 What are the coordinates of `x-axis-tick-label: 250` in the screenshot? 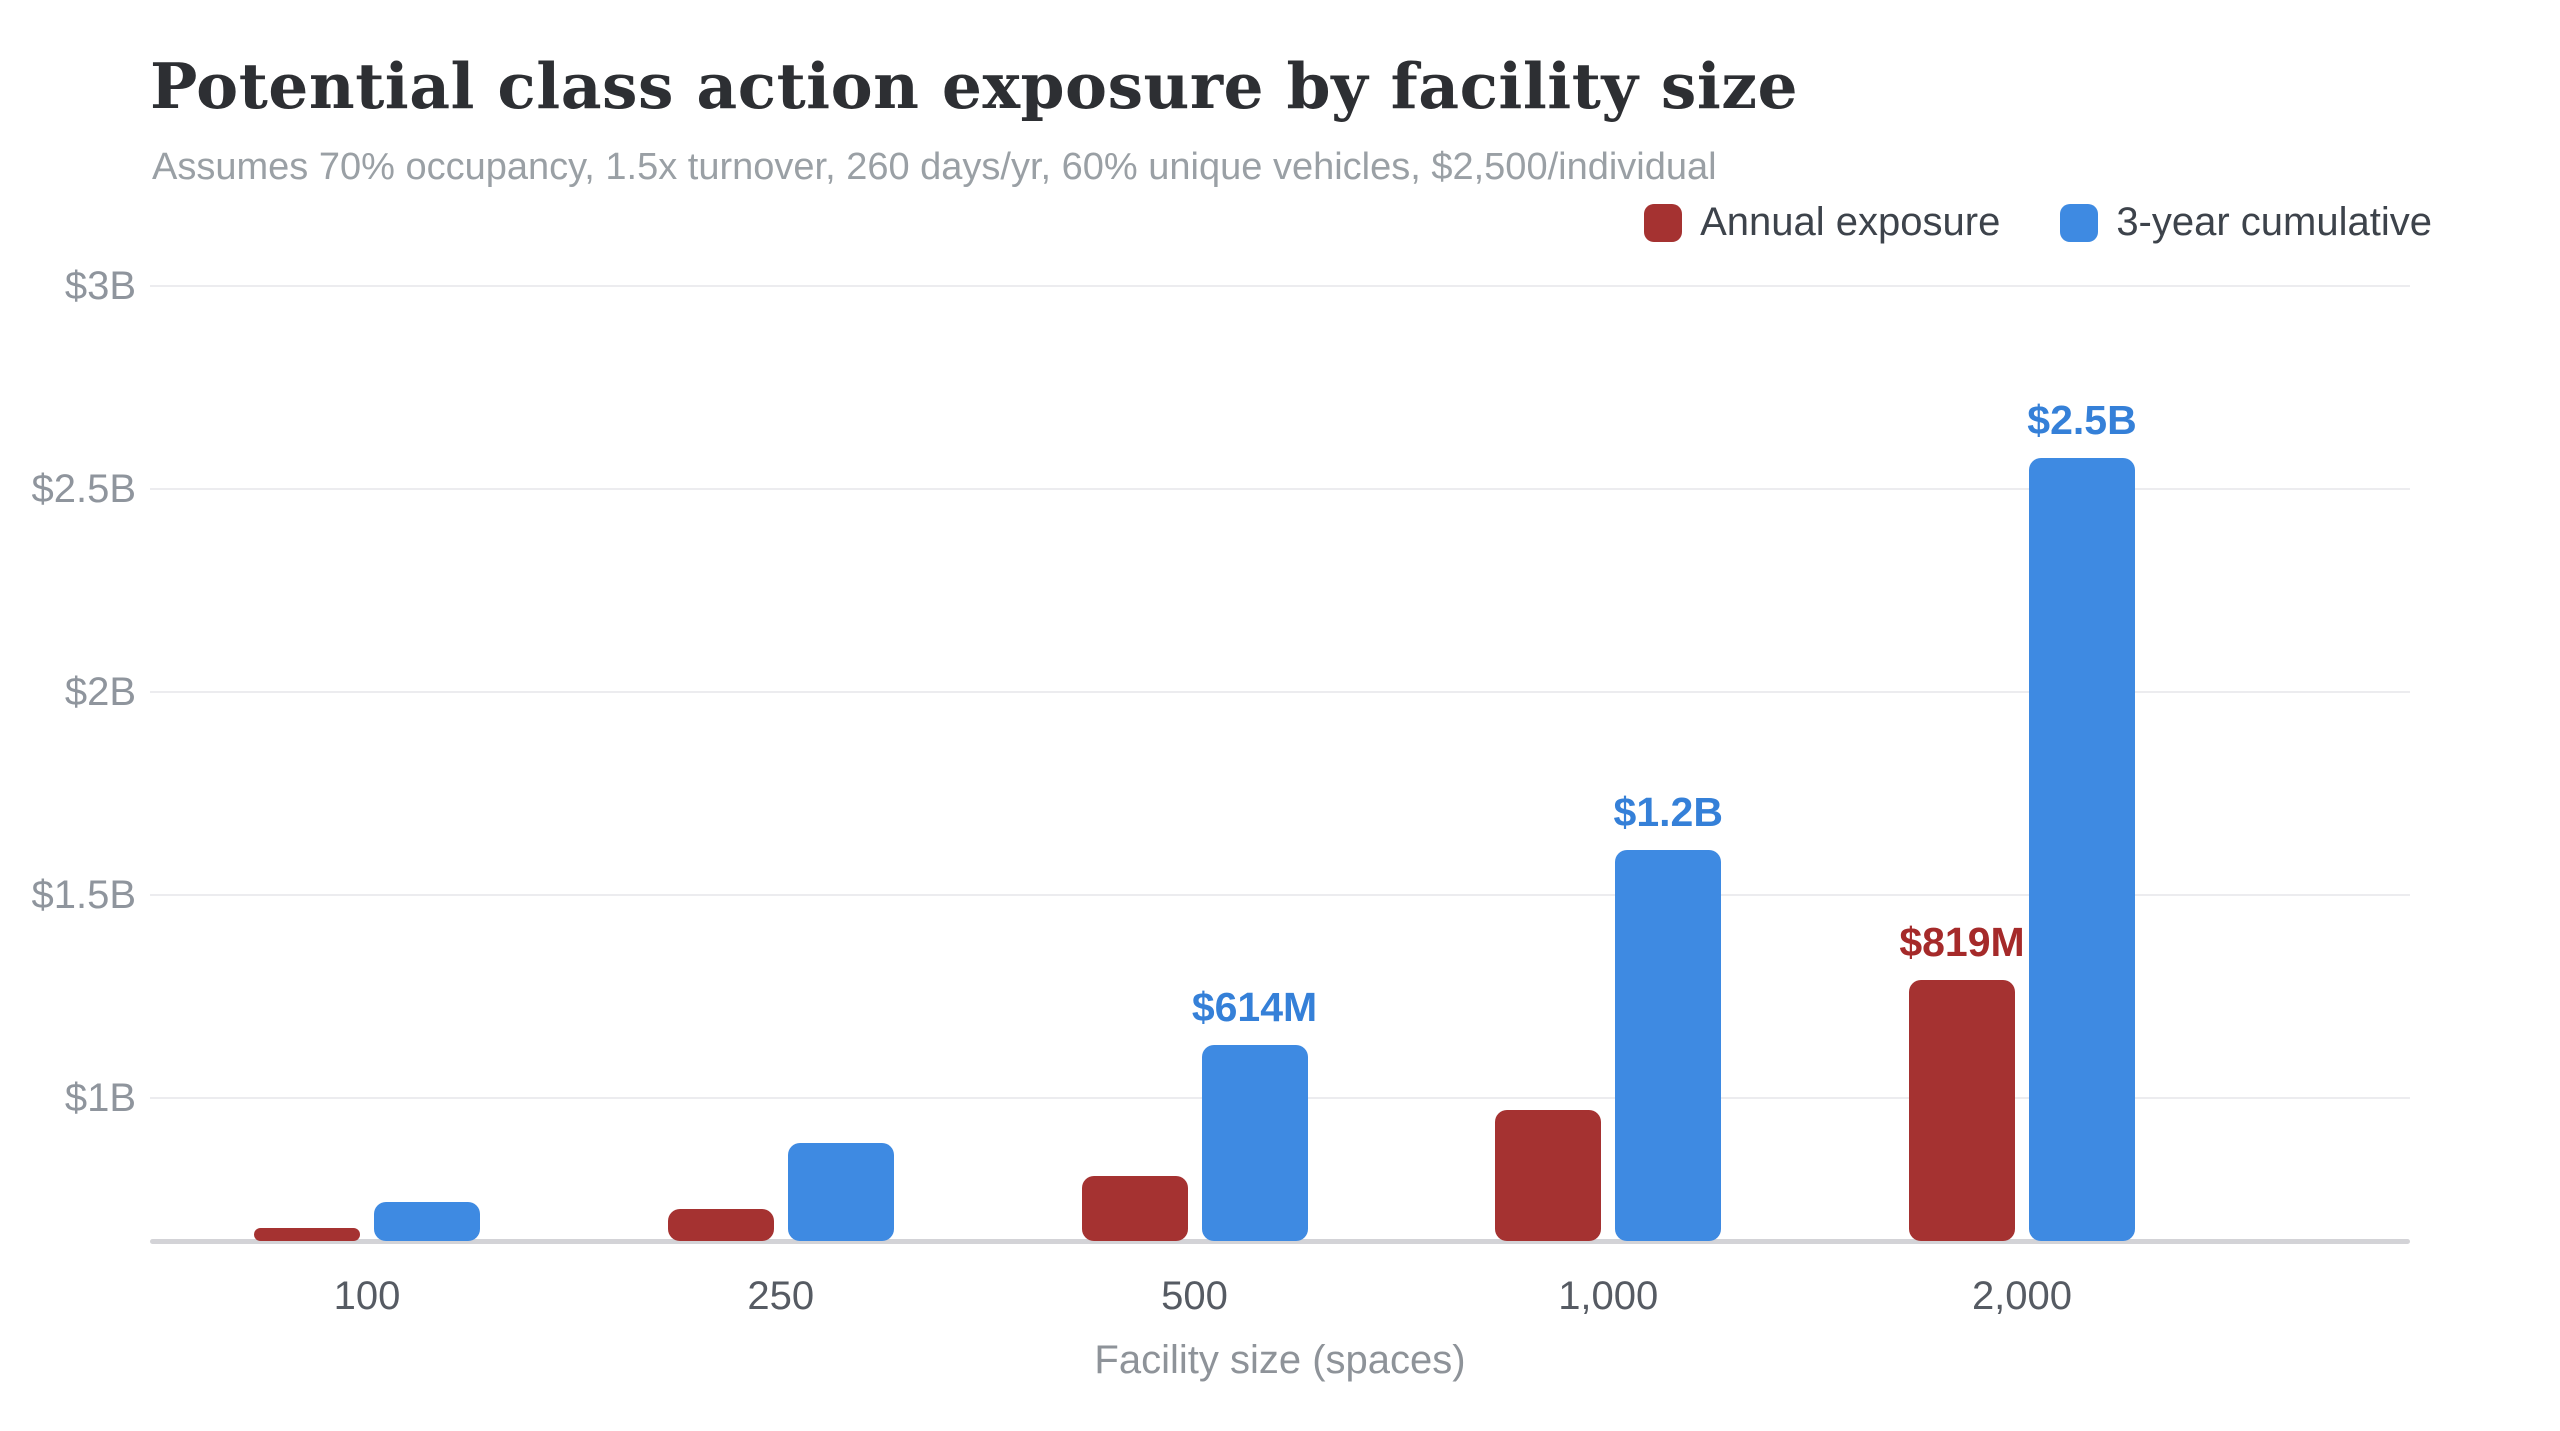 It's located at (781, 1296).